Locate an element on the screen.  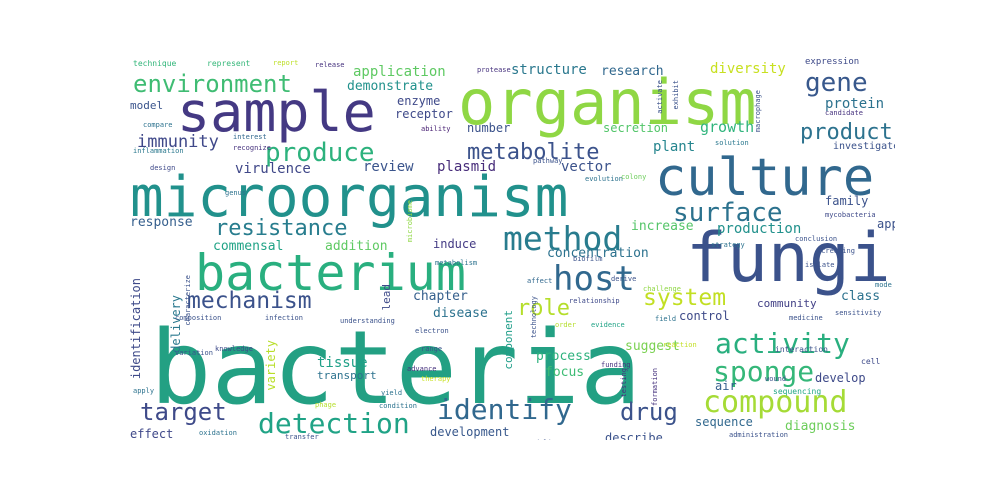
cloud-word: concentration is located at coordinates (598, 253).